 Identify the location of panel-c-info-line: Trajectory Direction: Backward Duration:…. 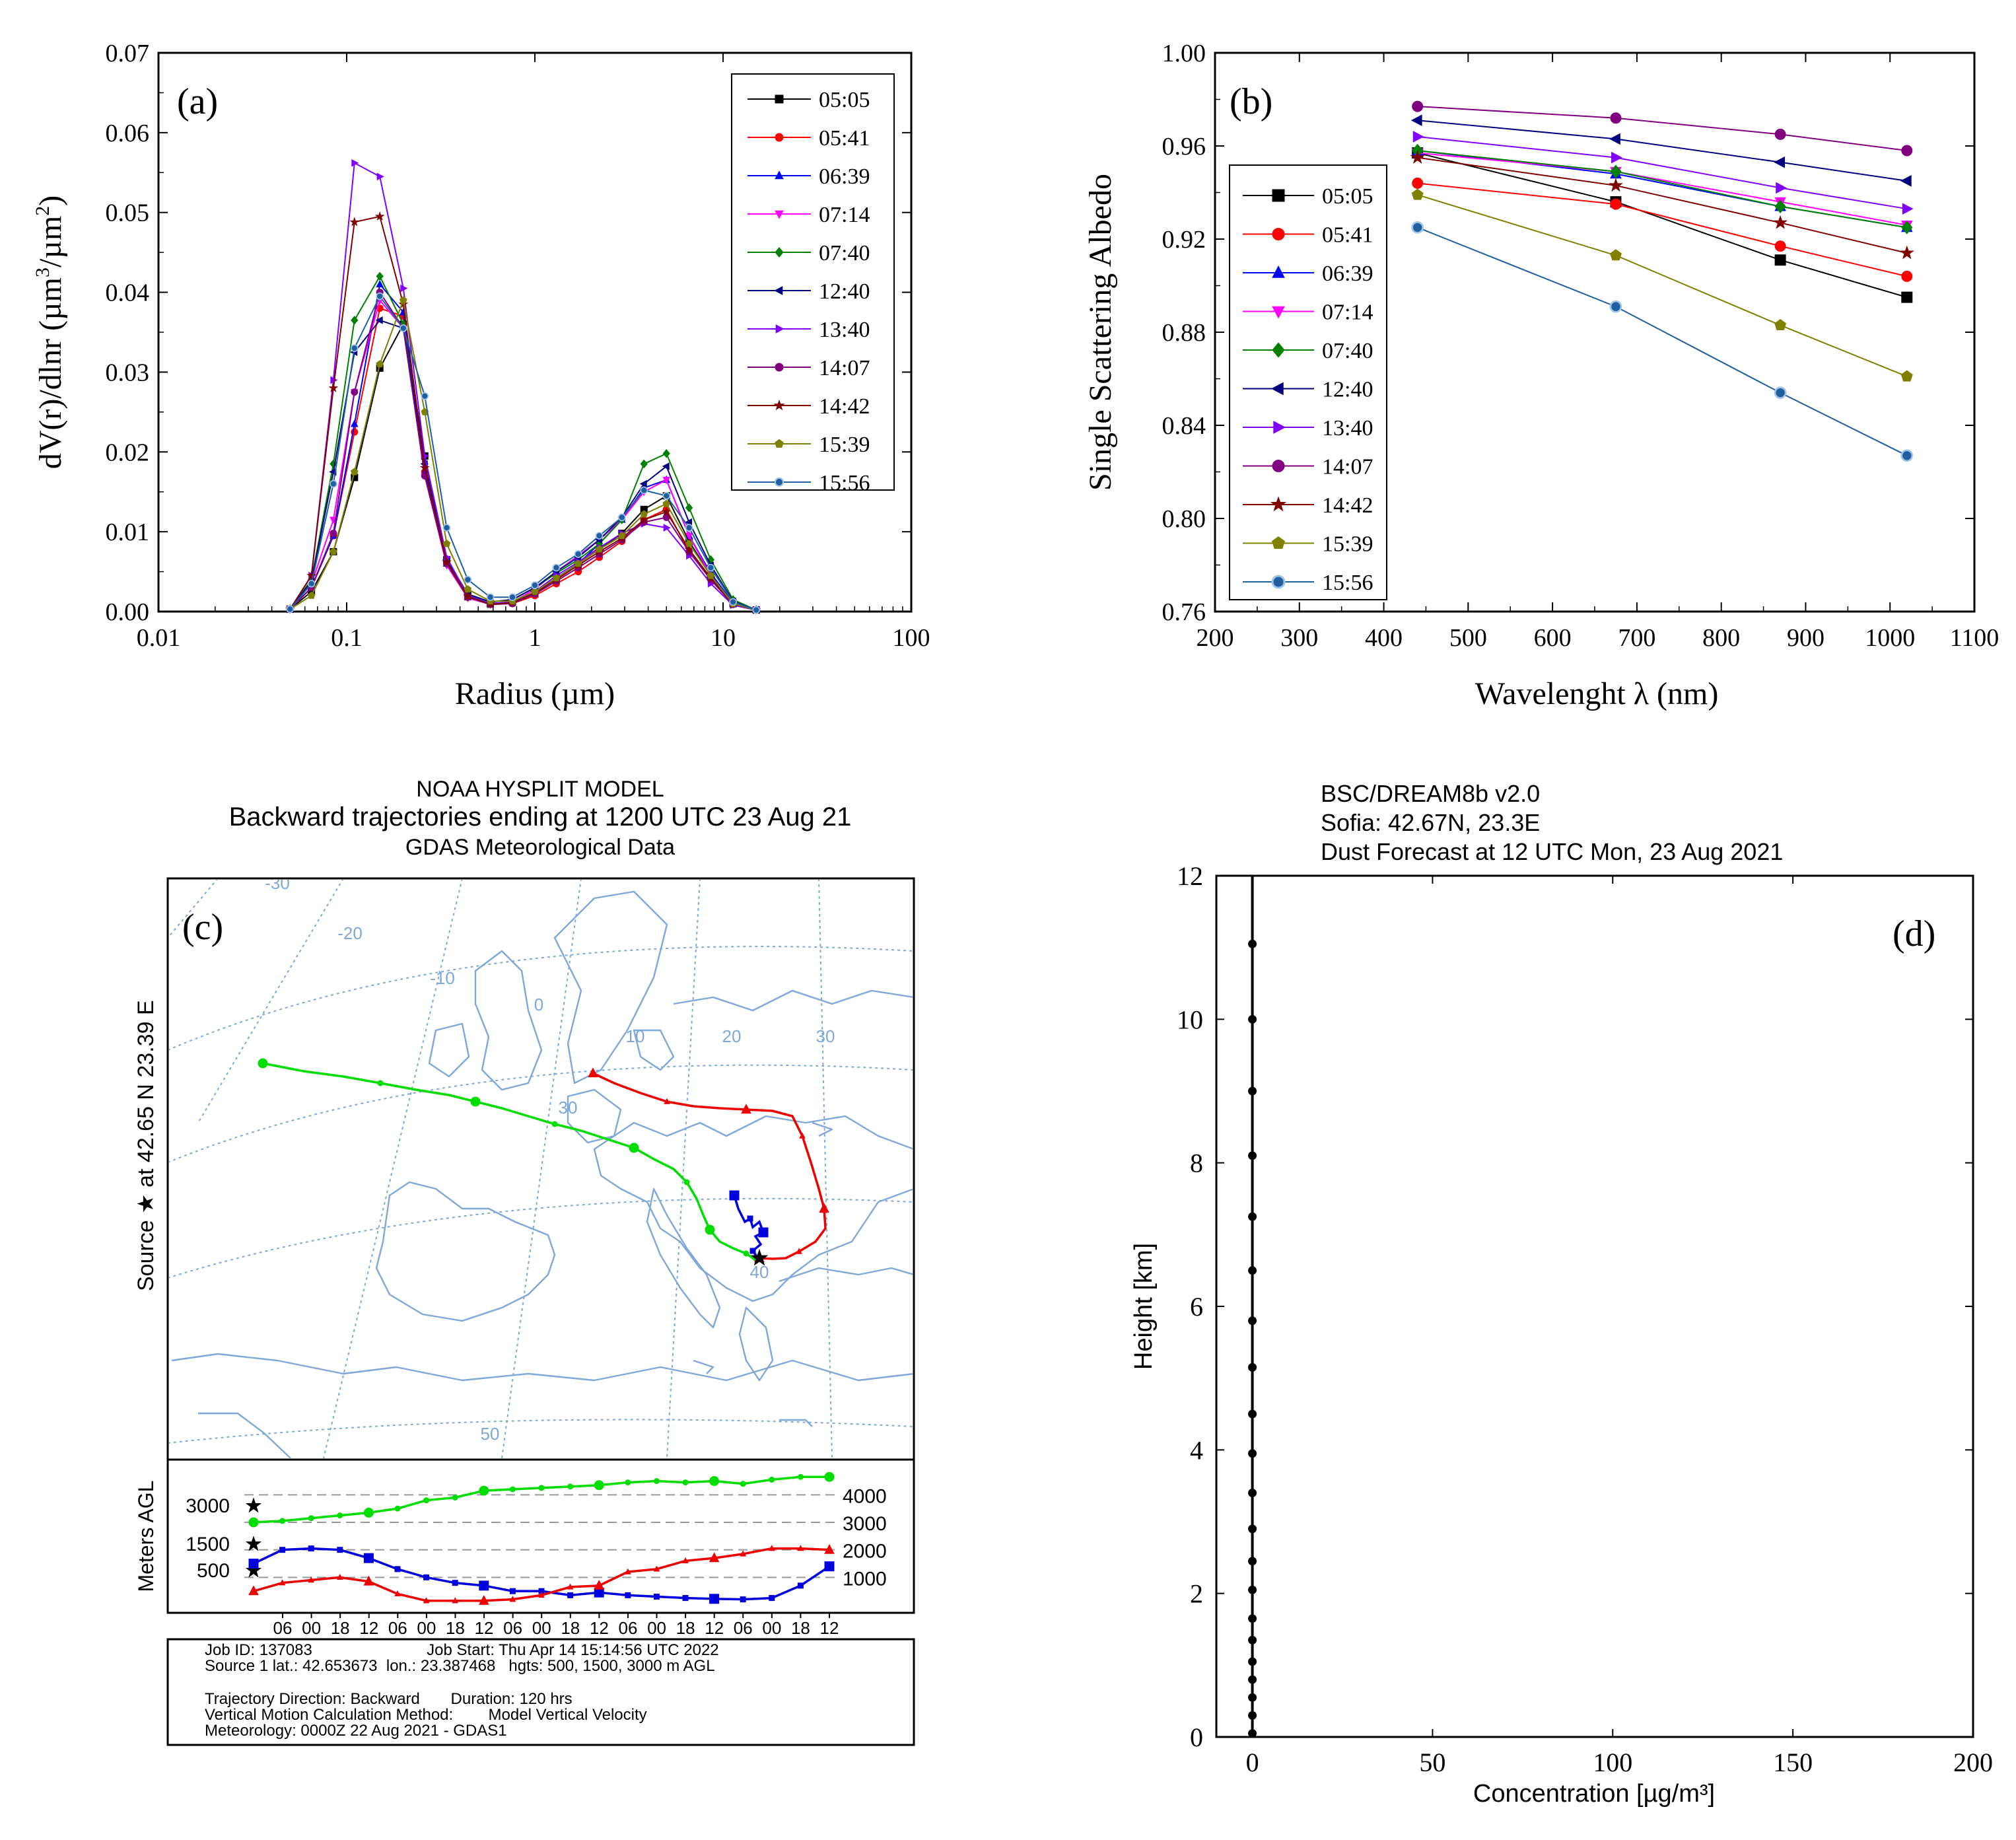
(389, 1699).